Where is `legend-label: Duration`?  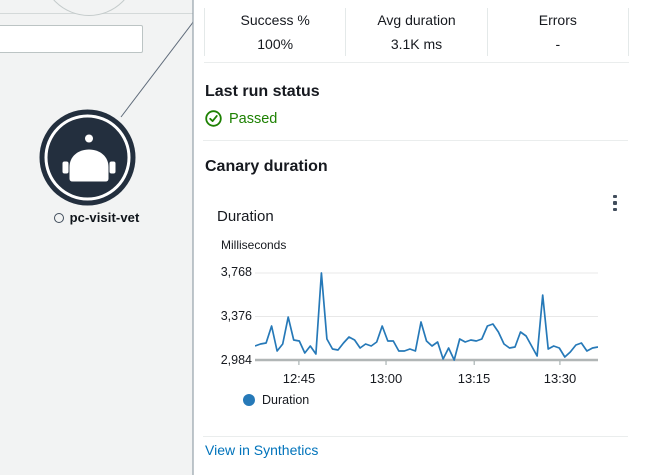
legend-label: Duration is located at coordinates (286, 400).